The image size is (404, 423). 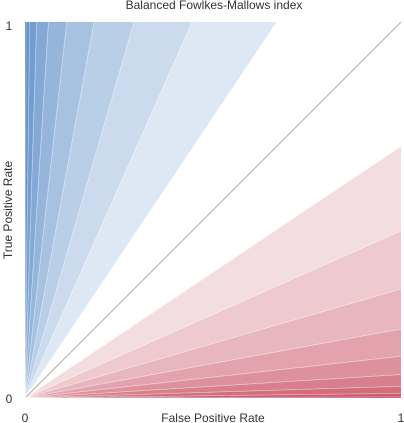 What do you see at coordinates (9, 399) in the screenshot?
I see `y-tick-label-0: 0` at bounding box center [9, 399].